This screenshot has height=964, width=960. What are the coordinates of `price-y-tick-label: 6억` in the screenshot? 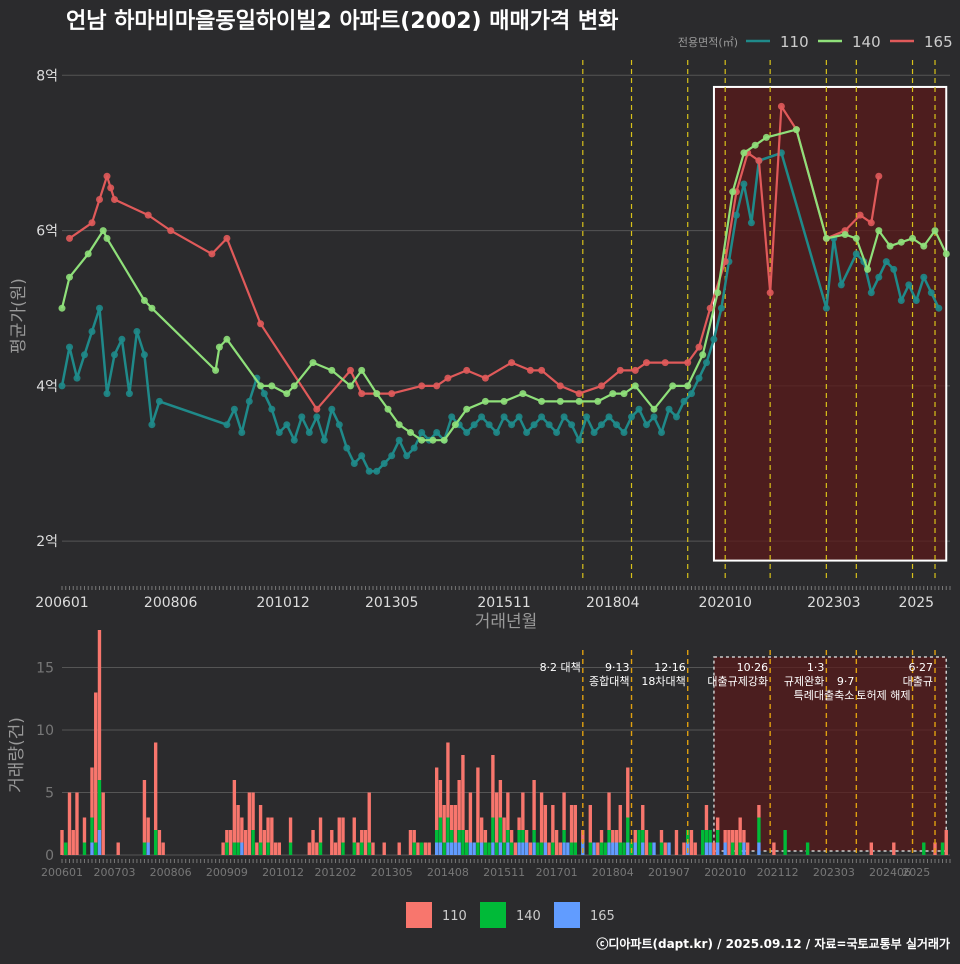 It's located at (47, 232).